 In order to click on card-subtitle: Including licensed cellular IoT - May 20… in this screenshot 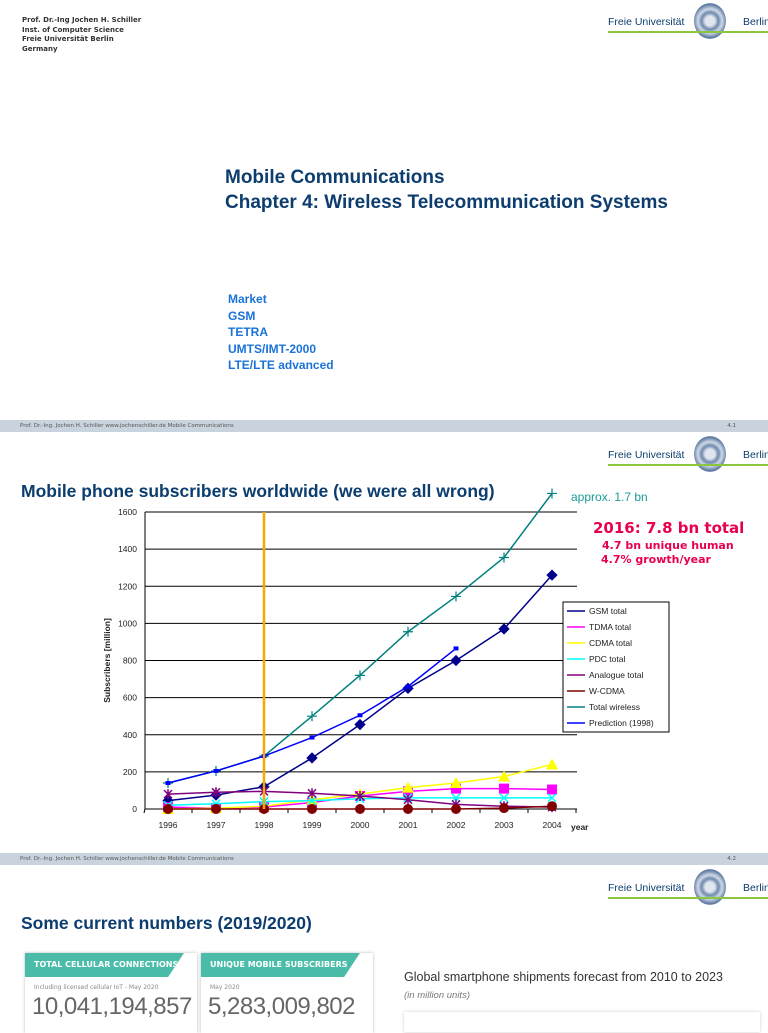, I will do `click(96, 987)`.